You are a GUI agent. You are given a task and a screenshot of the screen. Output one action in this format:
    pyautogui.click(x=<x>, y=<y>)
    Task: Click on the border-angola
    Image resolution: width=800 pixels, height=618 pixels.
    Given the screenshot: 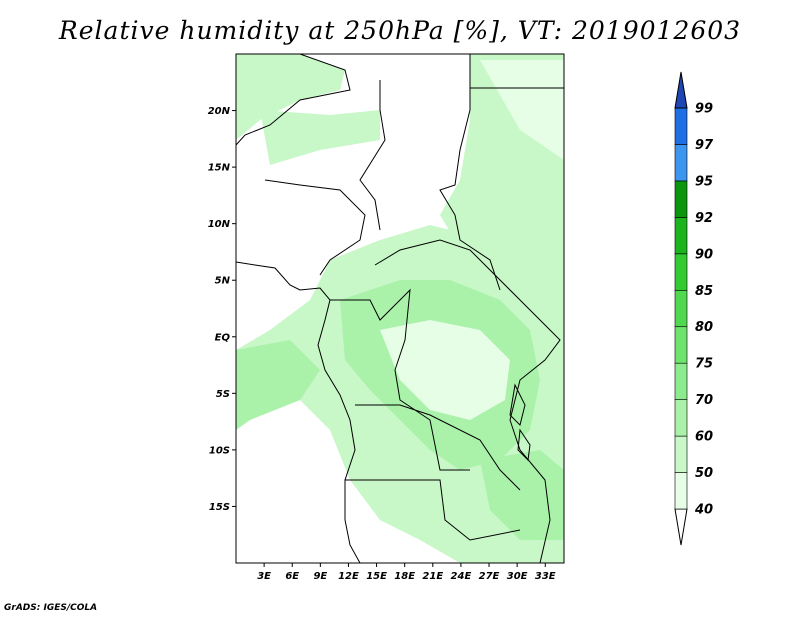 What is the action you would take?
    pyautogui.click(x=433, y=510)
    